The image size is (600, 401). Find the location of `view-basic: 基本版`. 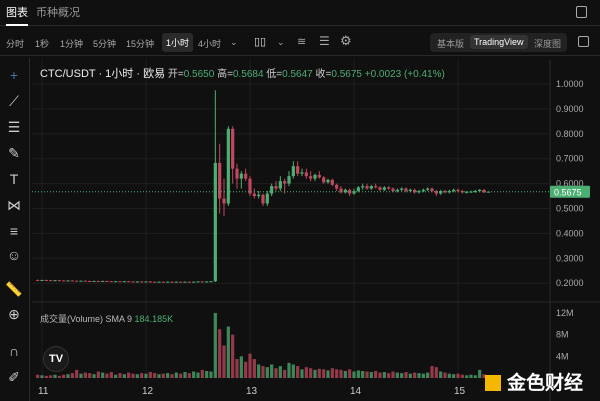

view-basic: 基本版 is located at coordinates (451, 44).